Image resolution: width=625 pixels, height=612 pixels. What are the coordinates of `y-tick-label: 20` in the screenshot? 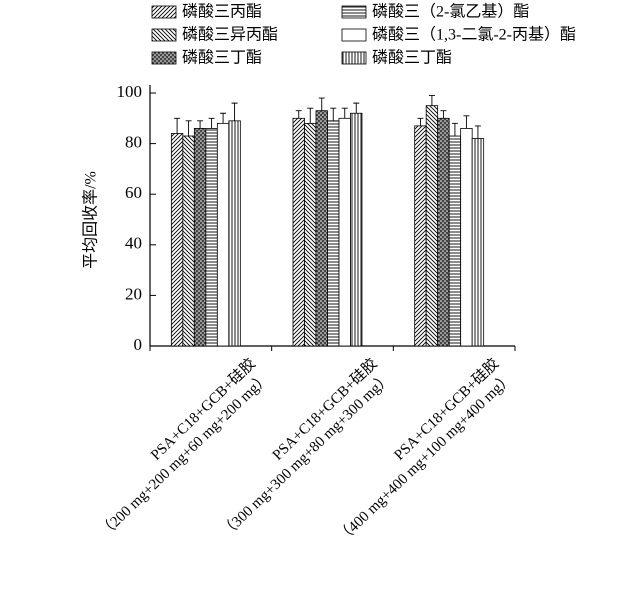 It's located at (133, 293).